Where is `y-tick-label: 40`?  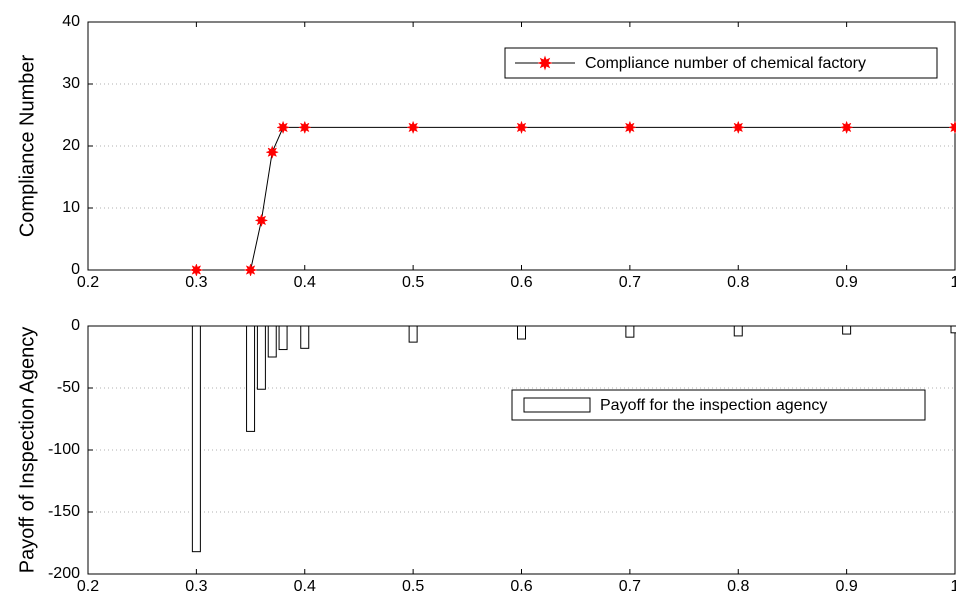
y-tick-label: 40 is located at coordinates (71, 21).